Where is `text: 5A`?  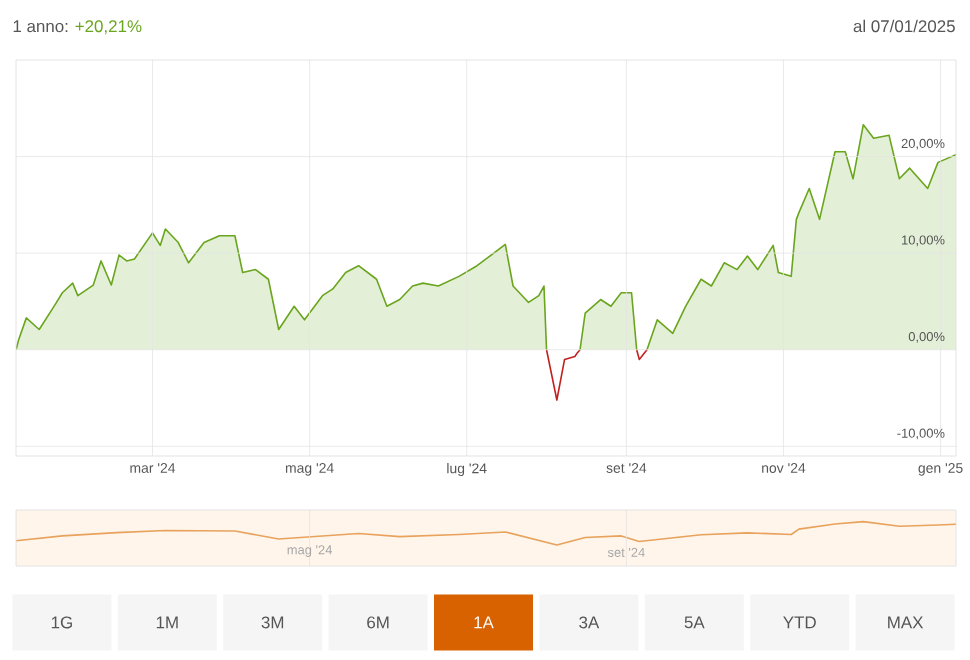
text: 5A is located at coordinates (694, 622).